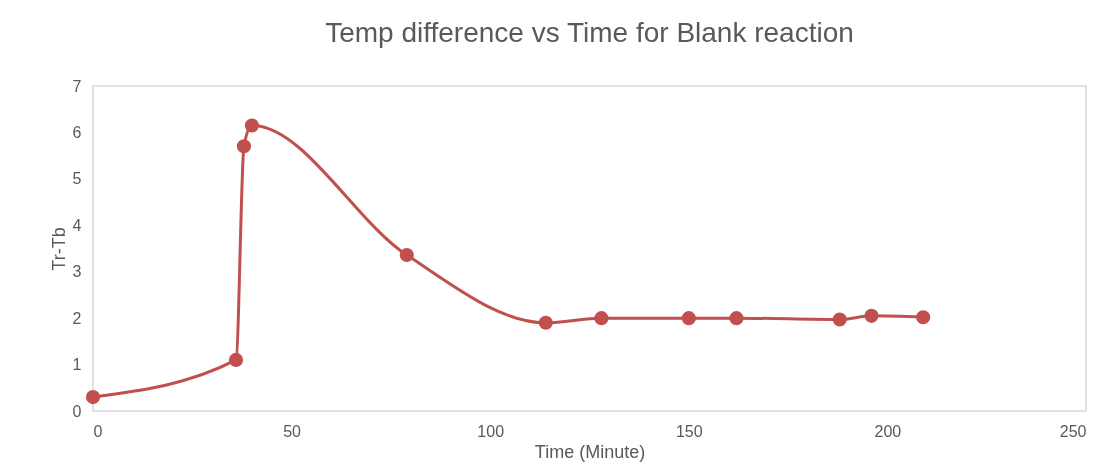 The width and height of the screenshot is (1116, 471). What do you see at coordinates (77, 411) in the screenshot?
I see `y-tick-label: 0` at bounding box center [77, 411].